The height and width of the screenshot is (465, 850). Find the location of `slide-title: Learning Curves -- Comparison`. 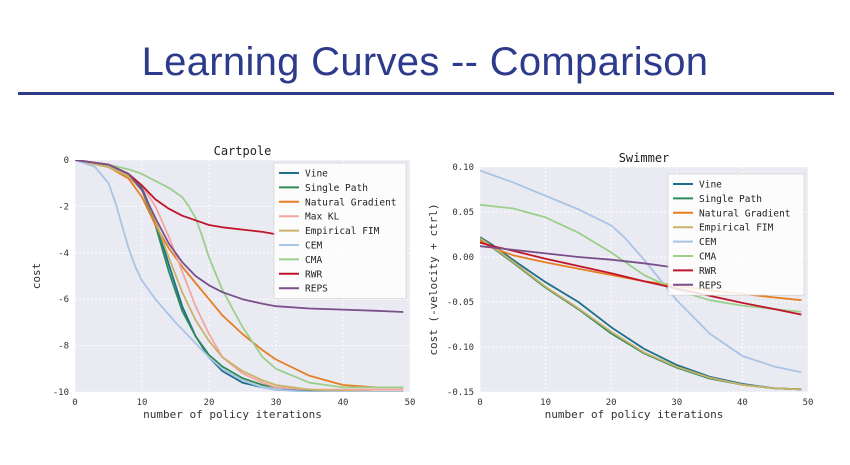

slide-title: Learning Curves -- Comparison is located at coordinates (425, 62).